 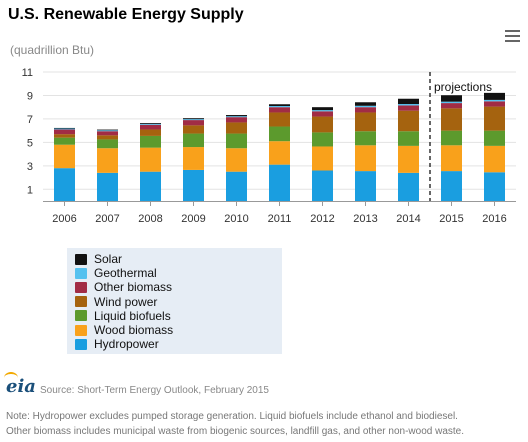 What do you see at coordinates (322, 219) in the screenshot?
I see `x-tick-label: 2012` at bounding box center [322, 219].